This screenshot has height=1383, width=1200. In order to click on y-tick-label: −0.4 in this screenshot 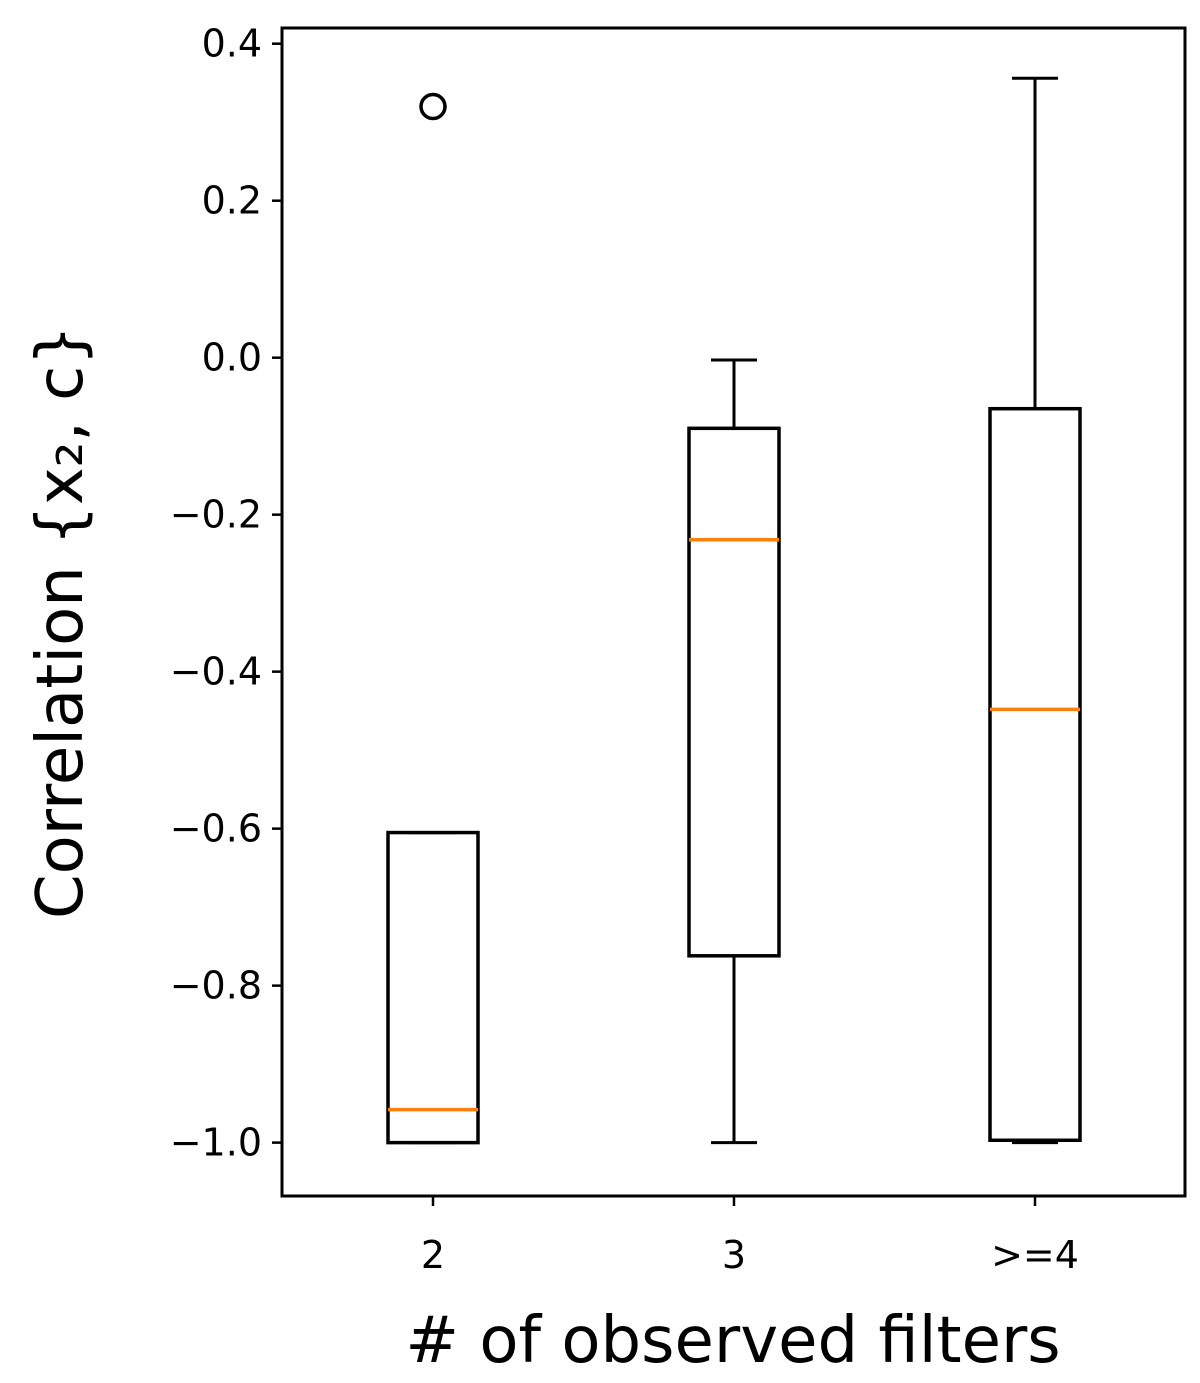, I will do `click(216, 672)`.